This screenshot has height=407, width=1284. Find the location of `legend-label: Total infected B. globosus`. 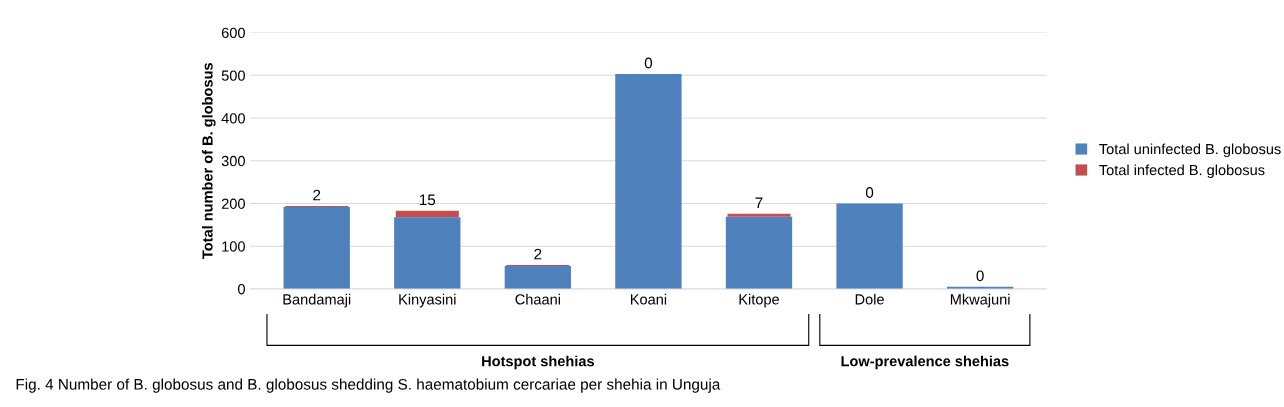

legend-label: Total infected B. globosus is located at coordinates (1182, 171).